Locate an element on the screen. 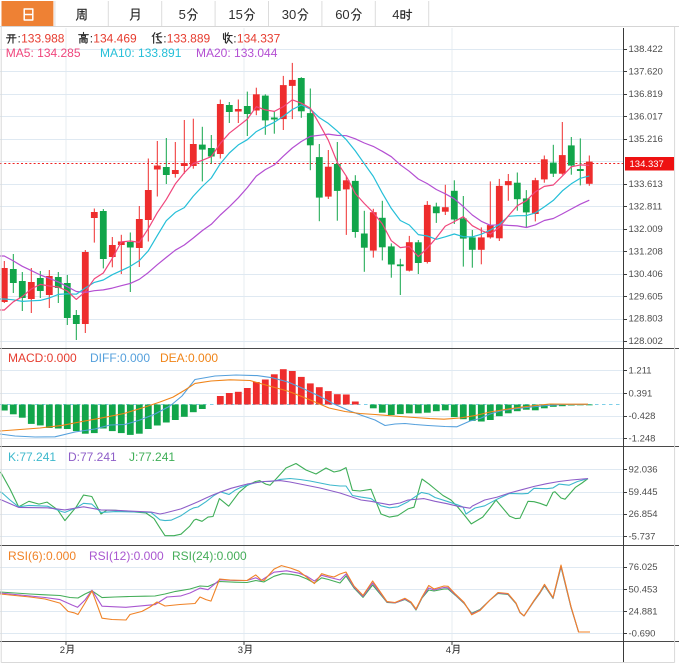 The height and width of the screenshot is (669, 679). svg-text: -0.428 is located at coordinates (642, 416).